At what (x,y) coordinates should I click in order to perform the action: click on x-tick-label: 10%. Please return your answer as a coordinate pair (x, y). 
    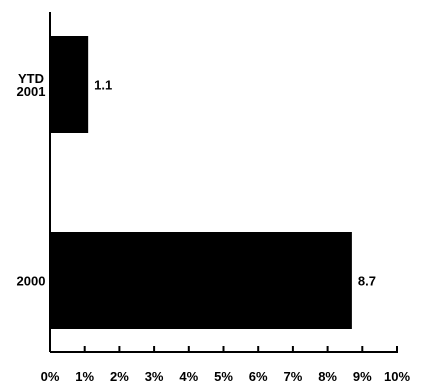
    Looking at the image, I should click on (397, 376).